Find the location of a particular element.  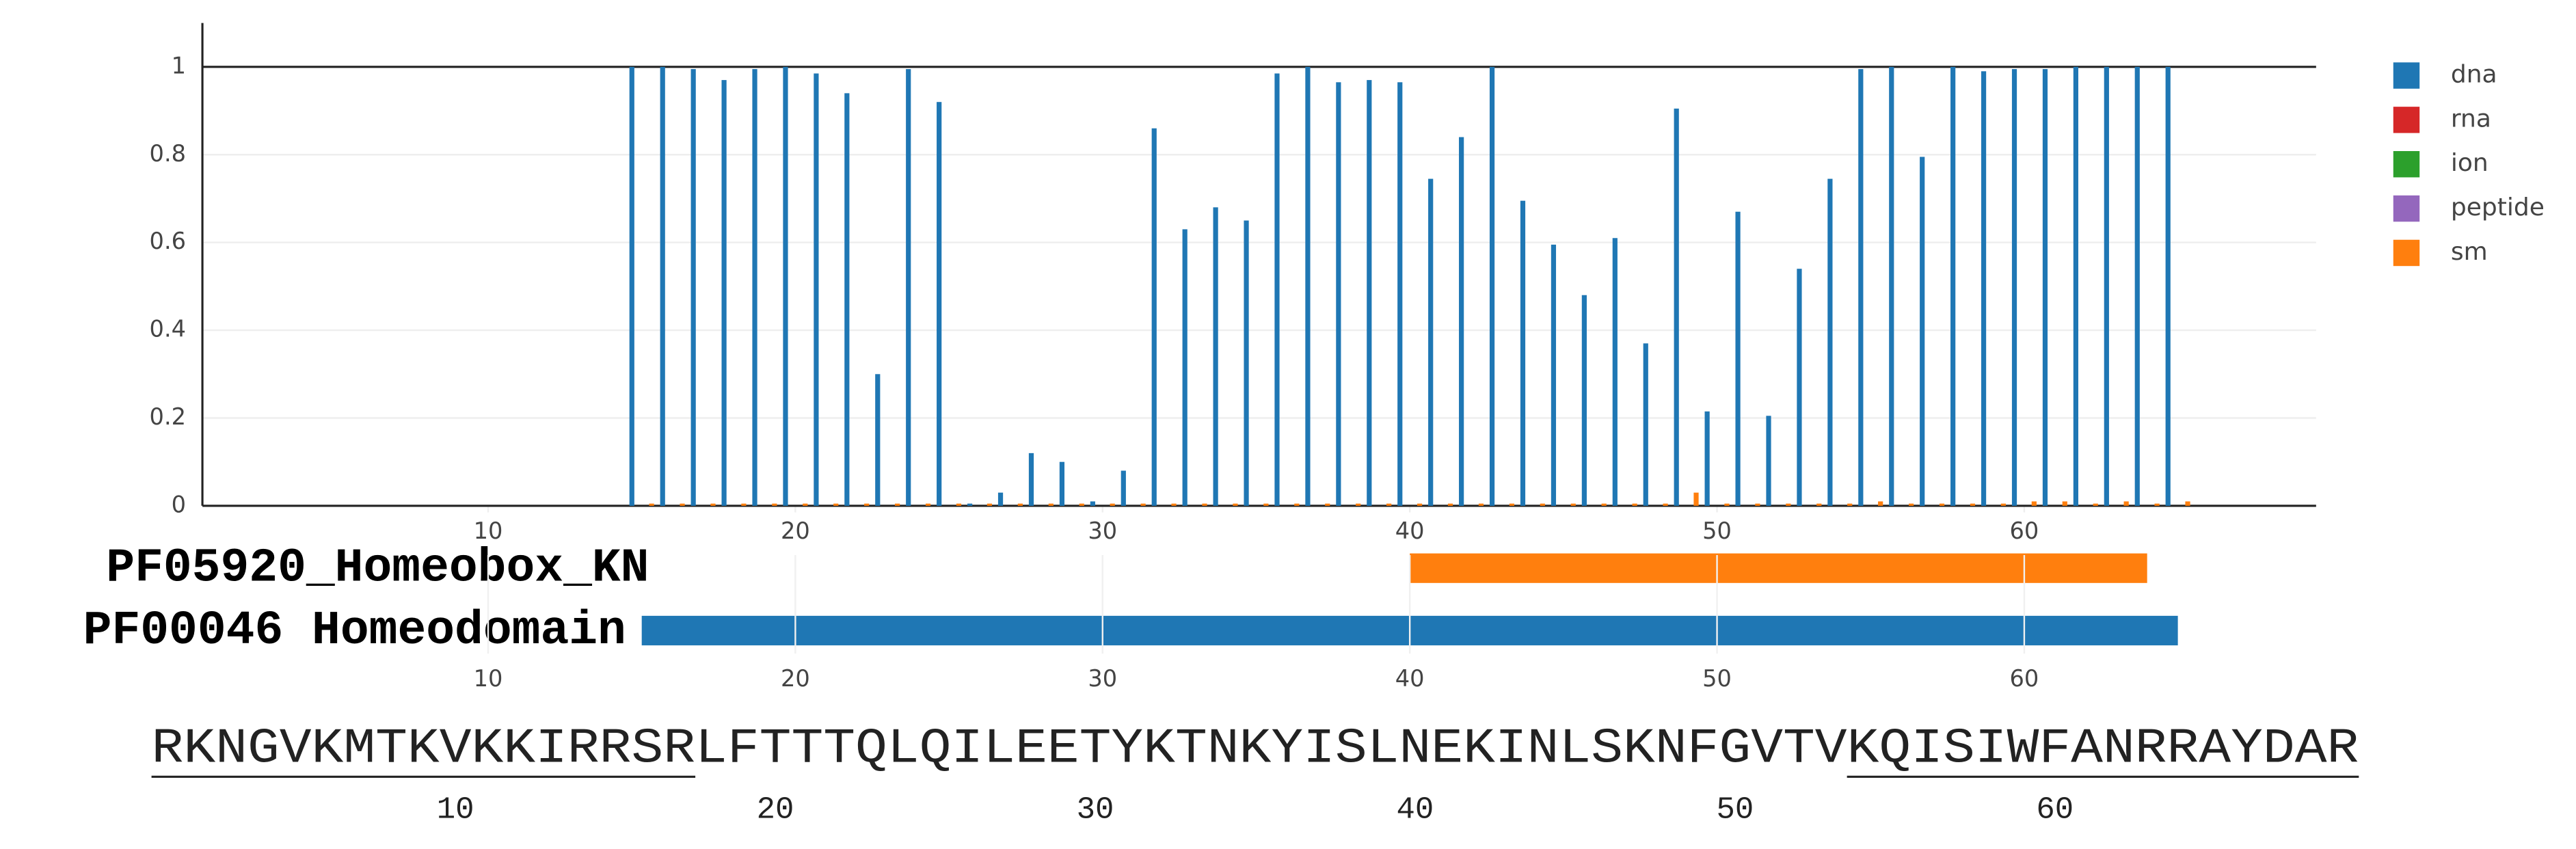

sequence-tick-label: 10 is located at coordinates (455, 809).